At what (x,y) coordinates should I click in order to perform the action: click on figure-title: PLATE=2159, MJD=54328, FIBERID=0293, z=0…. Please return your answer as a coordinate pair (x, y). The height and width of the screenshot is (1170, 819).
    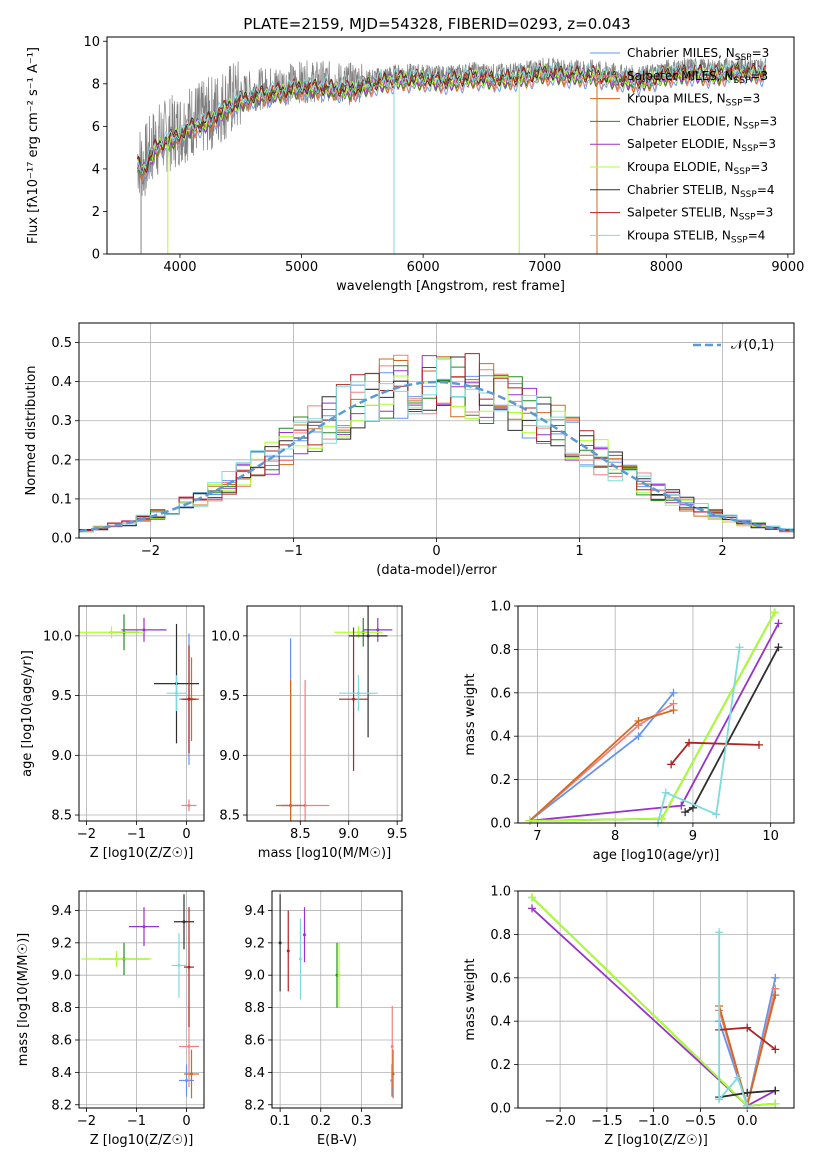
    Looking at the image, I should click on (436, 24).